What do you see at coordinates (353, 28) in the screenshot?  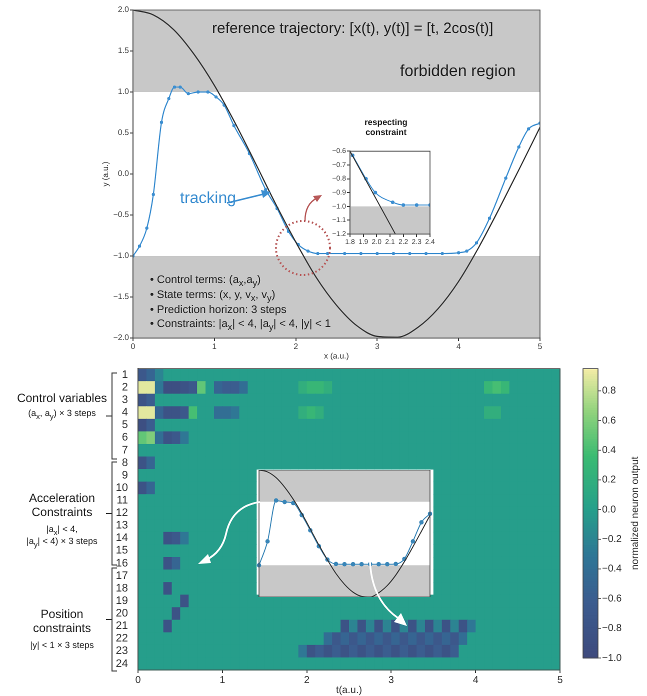 I see `annotation: reference trajectory: [x(t), y(t)] = [t, 2cos(t)]` at bounding box center [353, 28].